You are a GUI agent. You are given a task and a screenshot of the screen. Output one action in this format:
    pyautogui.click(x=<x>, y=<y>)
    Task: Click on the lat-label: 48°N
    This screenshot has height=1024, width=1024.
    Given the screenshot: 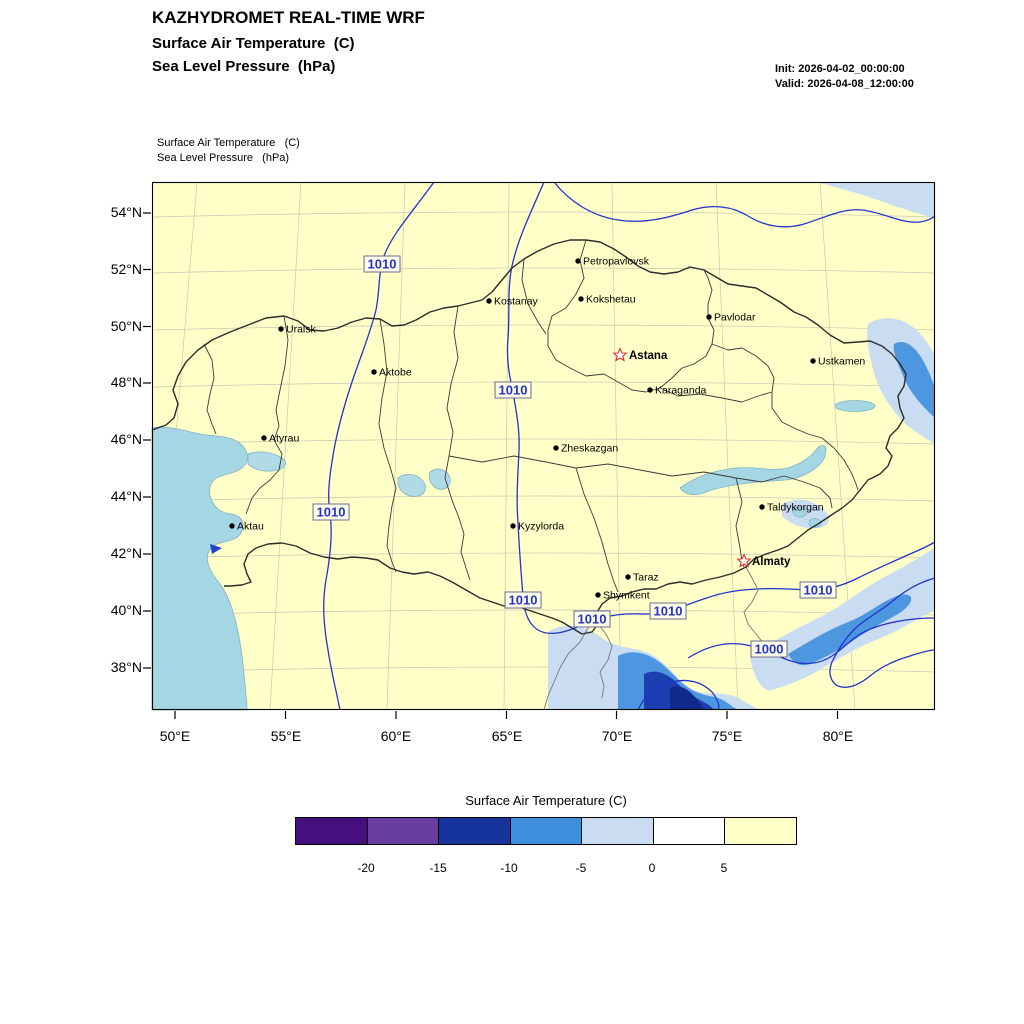 What is the action you would take?
    pyautogui.click(x=126, y=382)
    